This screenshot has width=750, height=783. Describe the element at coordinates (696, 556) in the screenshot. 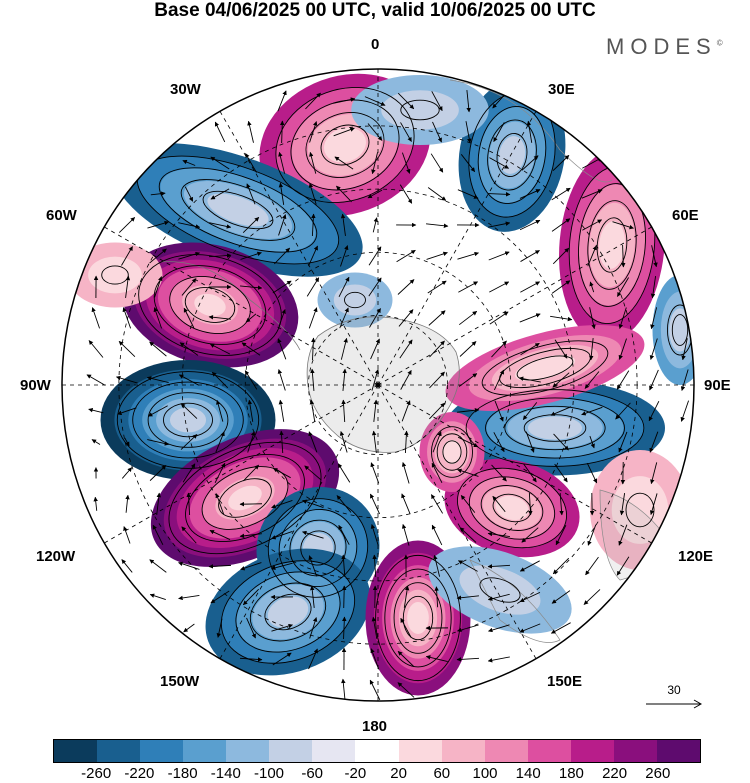

I see `lon-label-120e: 120E` at that location.